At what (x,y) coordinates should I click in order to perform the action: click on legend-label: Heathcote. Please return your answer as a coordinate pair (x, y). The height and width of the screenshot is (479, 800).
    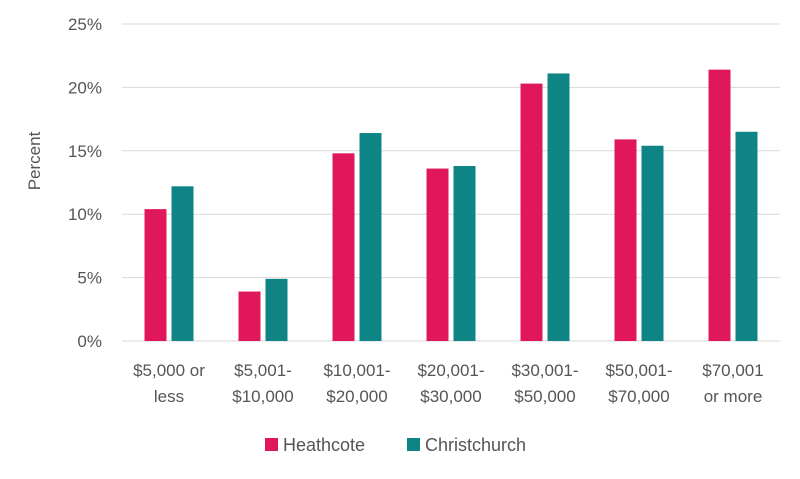
    Looking at the image, I should click on (324, 445).